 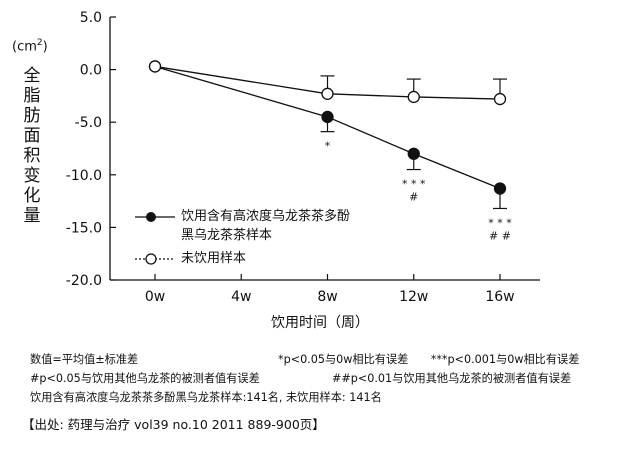 I want to click on legend-label-control: 未饮用样本, so click(x=214, y=258).